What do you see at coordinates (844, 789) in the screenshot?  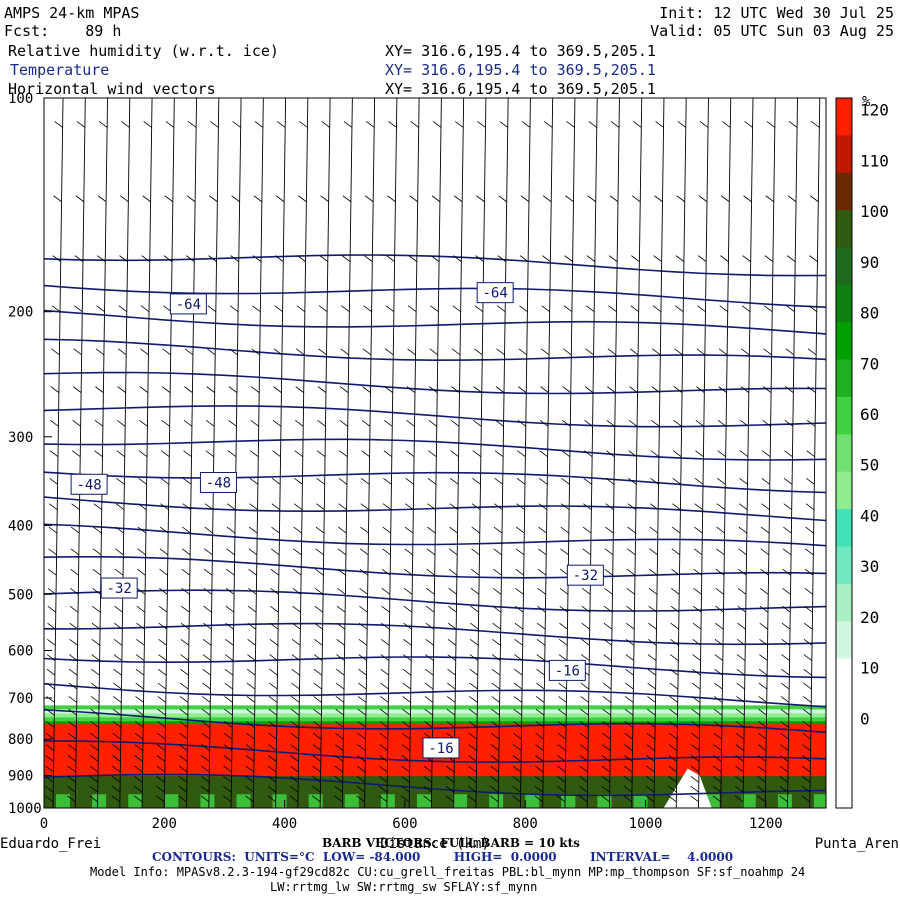 I see `colorbar-segment` at bounding box center [844, 789].